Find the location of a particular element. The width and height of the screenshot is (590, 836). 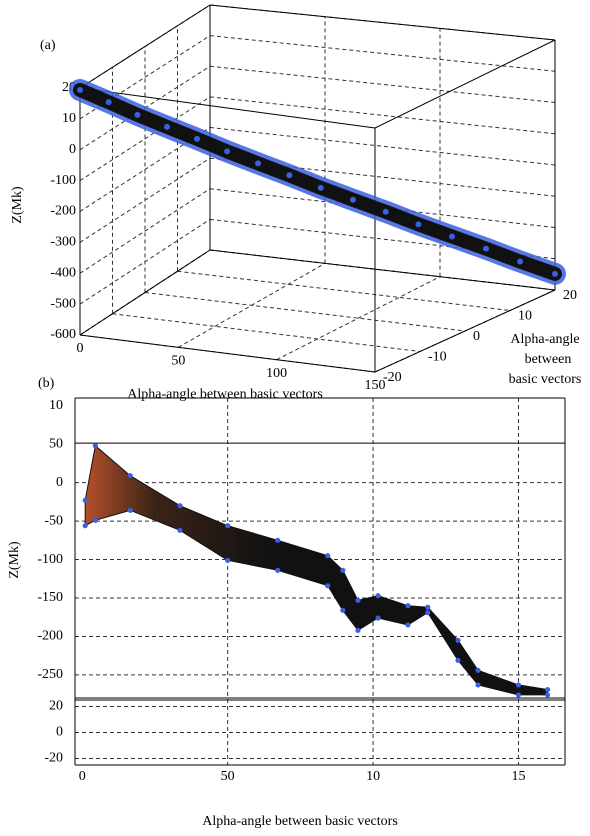

panel-label: (b) is located at coordinates (46, 383).